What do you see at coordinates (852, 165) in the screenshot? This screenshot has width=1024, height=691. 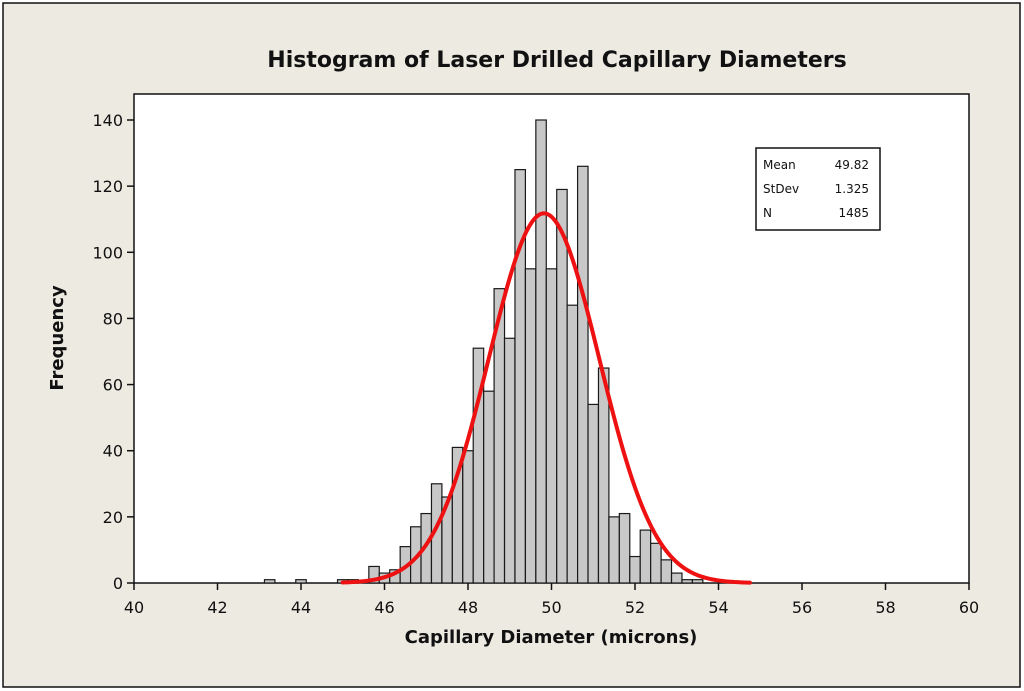 I see `legend-mean-value: 49.82` at bounding box center [852, 165].